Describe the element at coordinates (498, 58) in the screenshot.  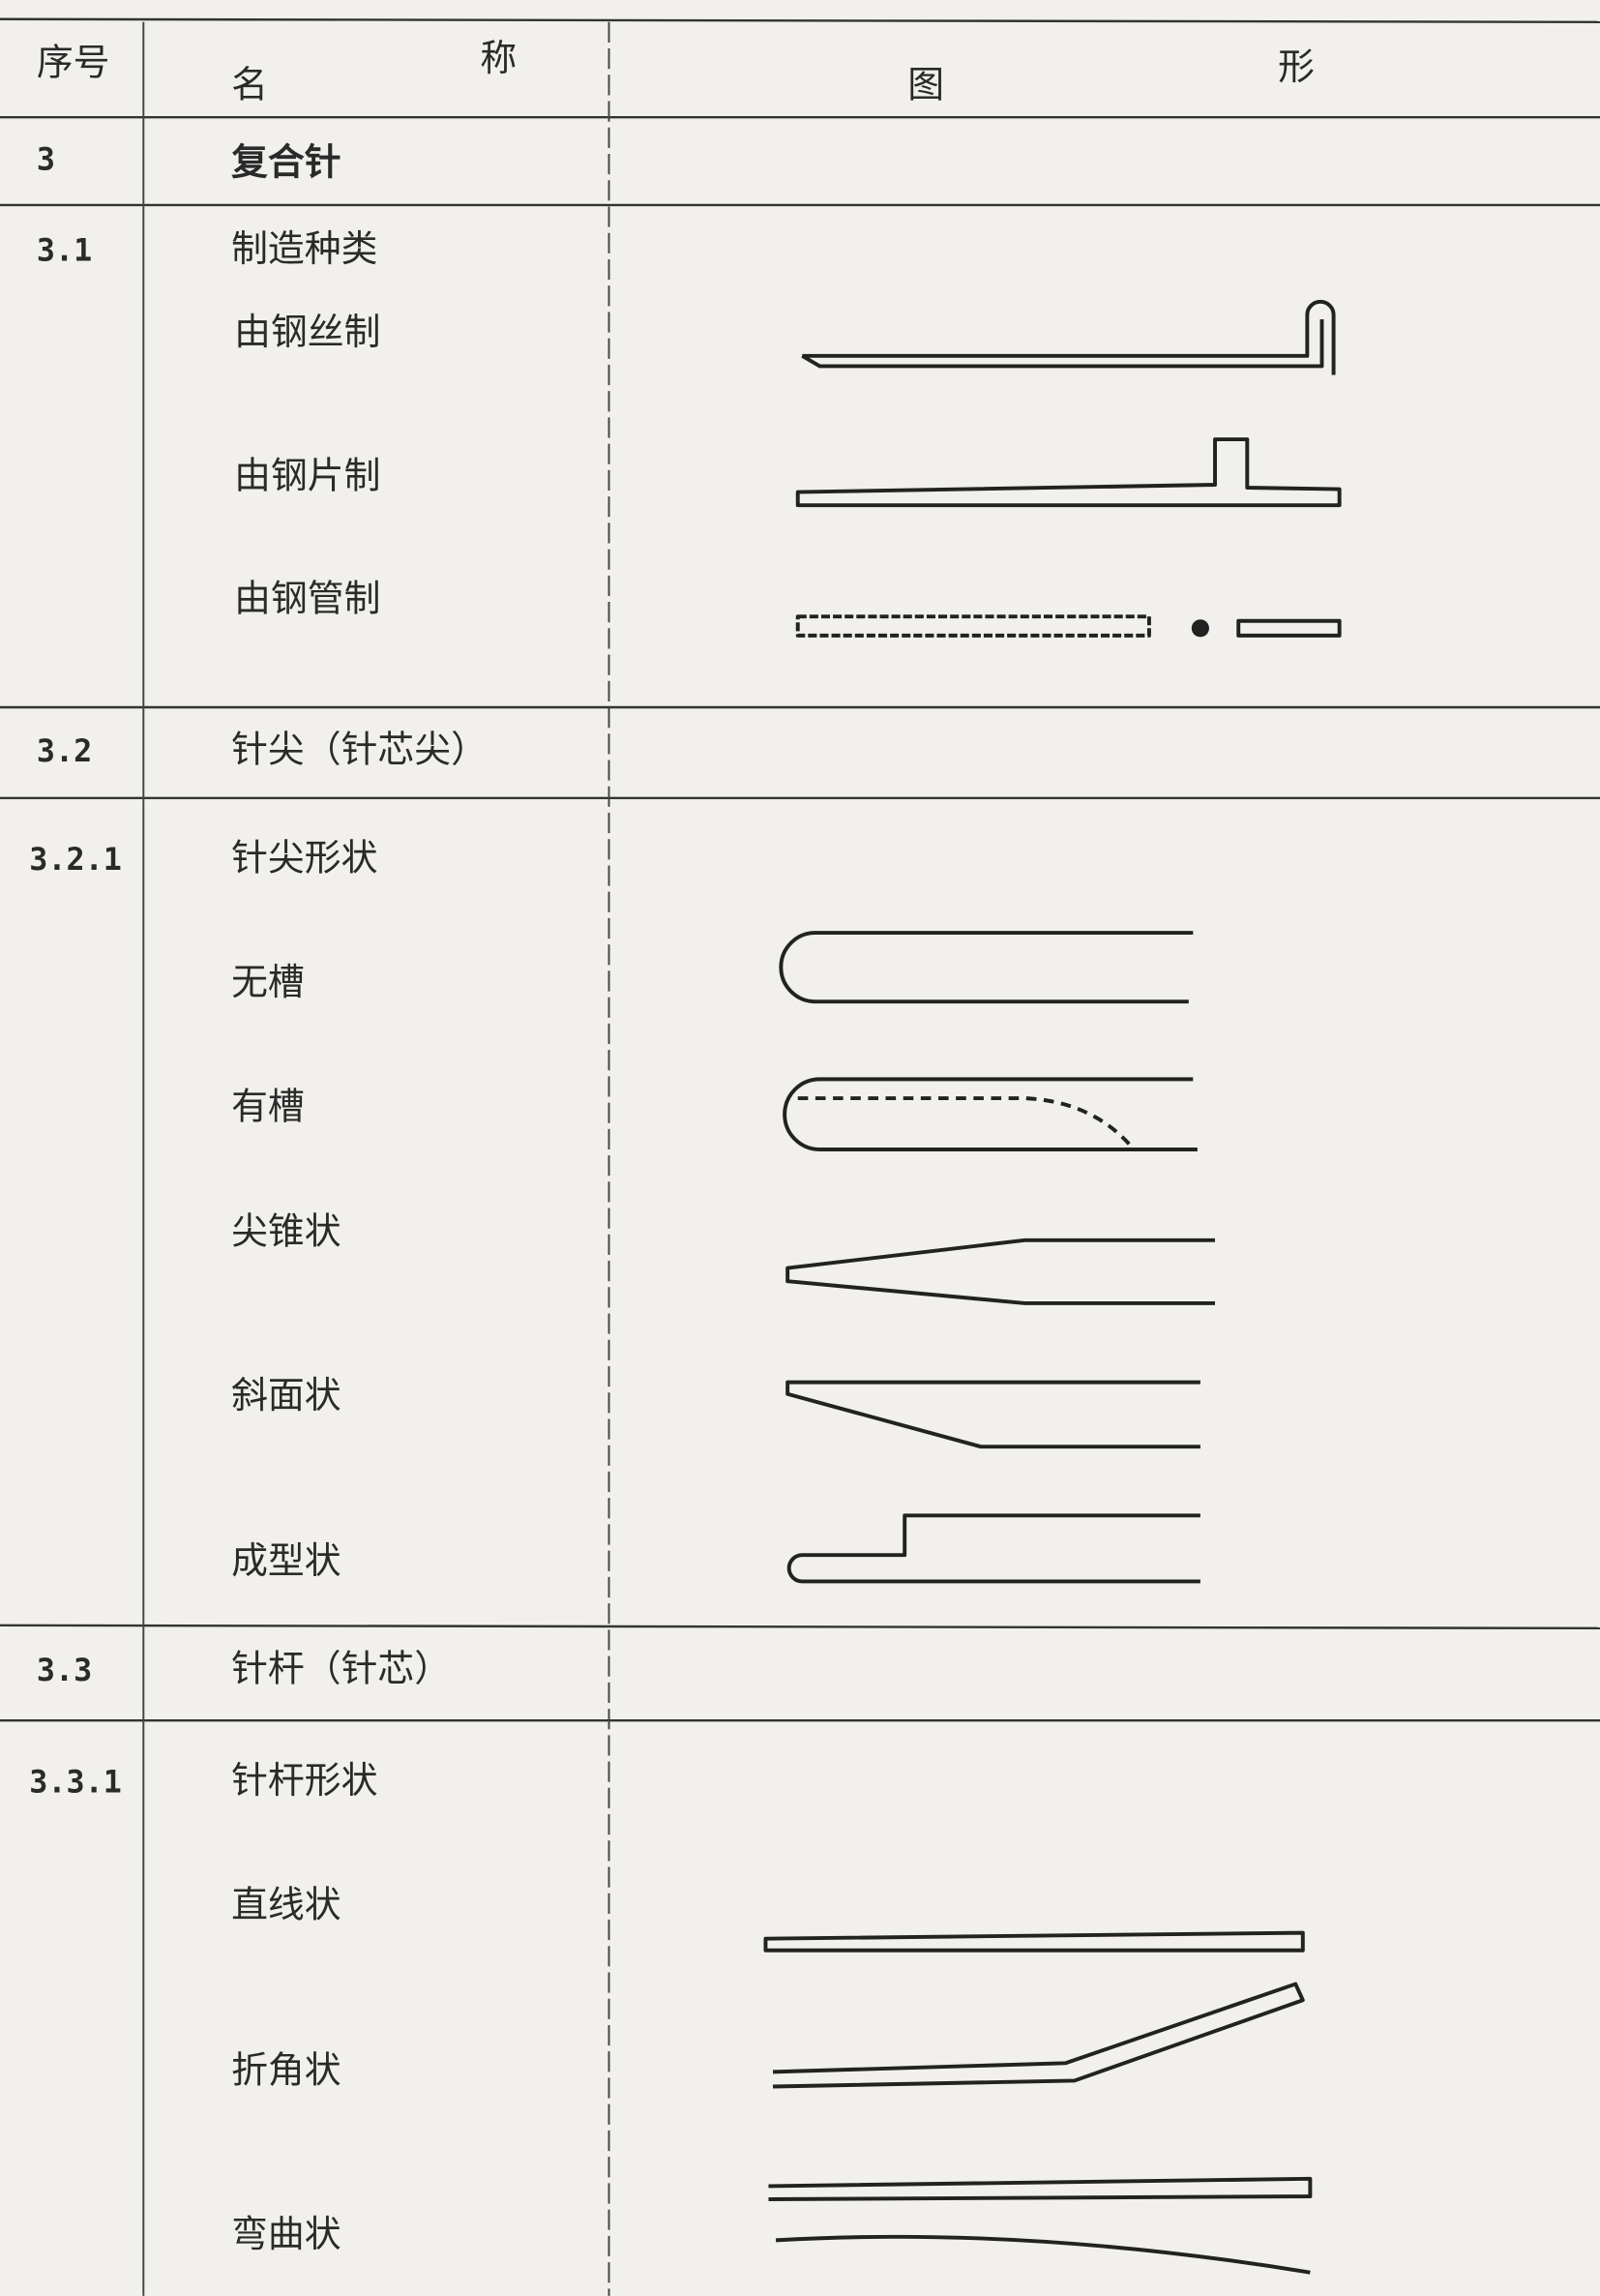
I see `header-name: 称` at that location.